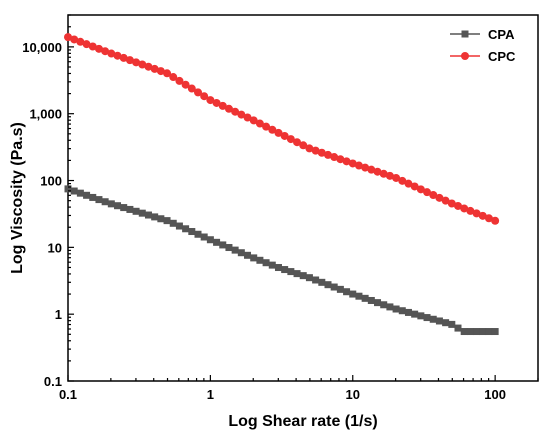 The height and width of the screenshot is (436, 550). What do you see at coordinates (68, 394) in the screenshot?
I see `x-tick-label: 0.1` at bounding box center [68, 394].